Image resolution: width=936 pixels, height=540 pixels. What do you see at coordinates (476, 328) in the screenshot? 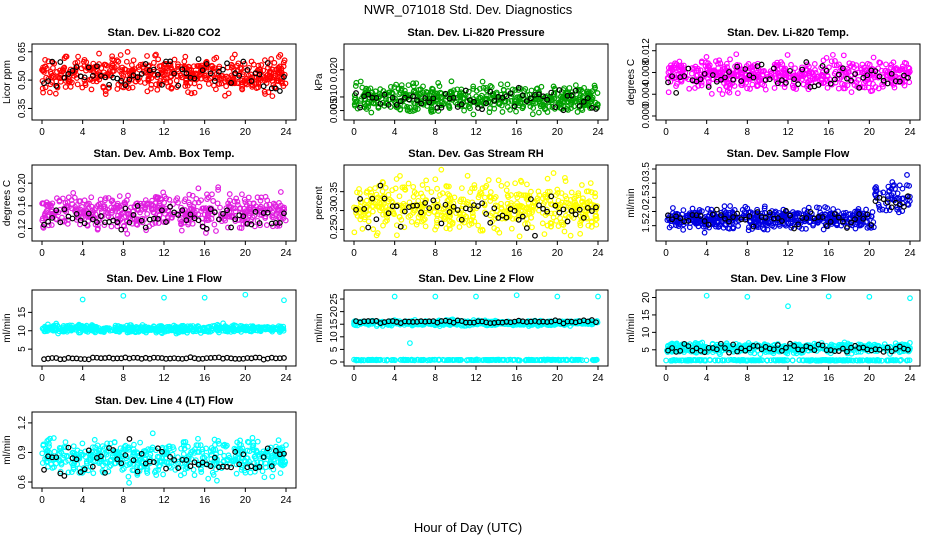
I see `points` at bounding box center [476, 328].